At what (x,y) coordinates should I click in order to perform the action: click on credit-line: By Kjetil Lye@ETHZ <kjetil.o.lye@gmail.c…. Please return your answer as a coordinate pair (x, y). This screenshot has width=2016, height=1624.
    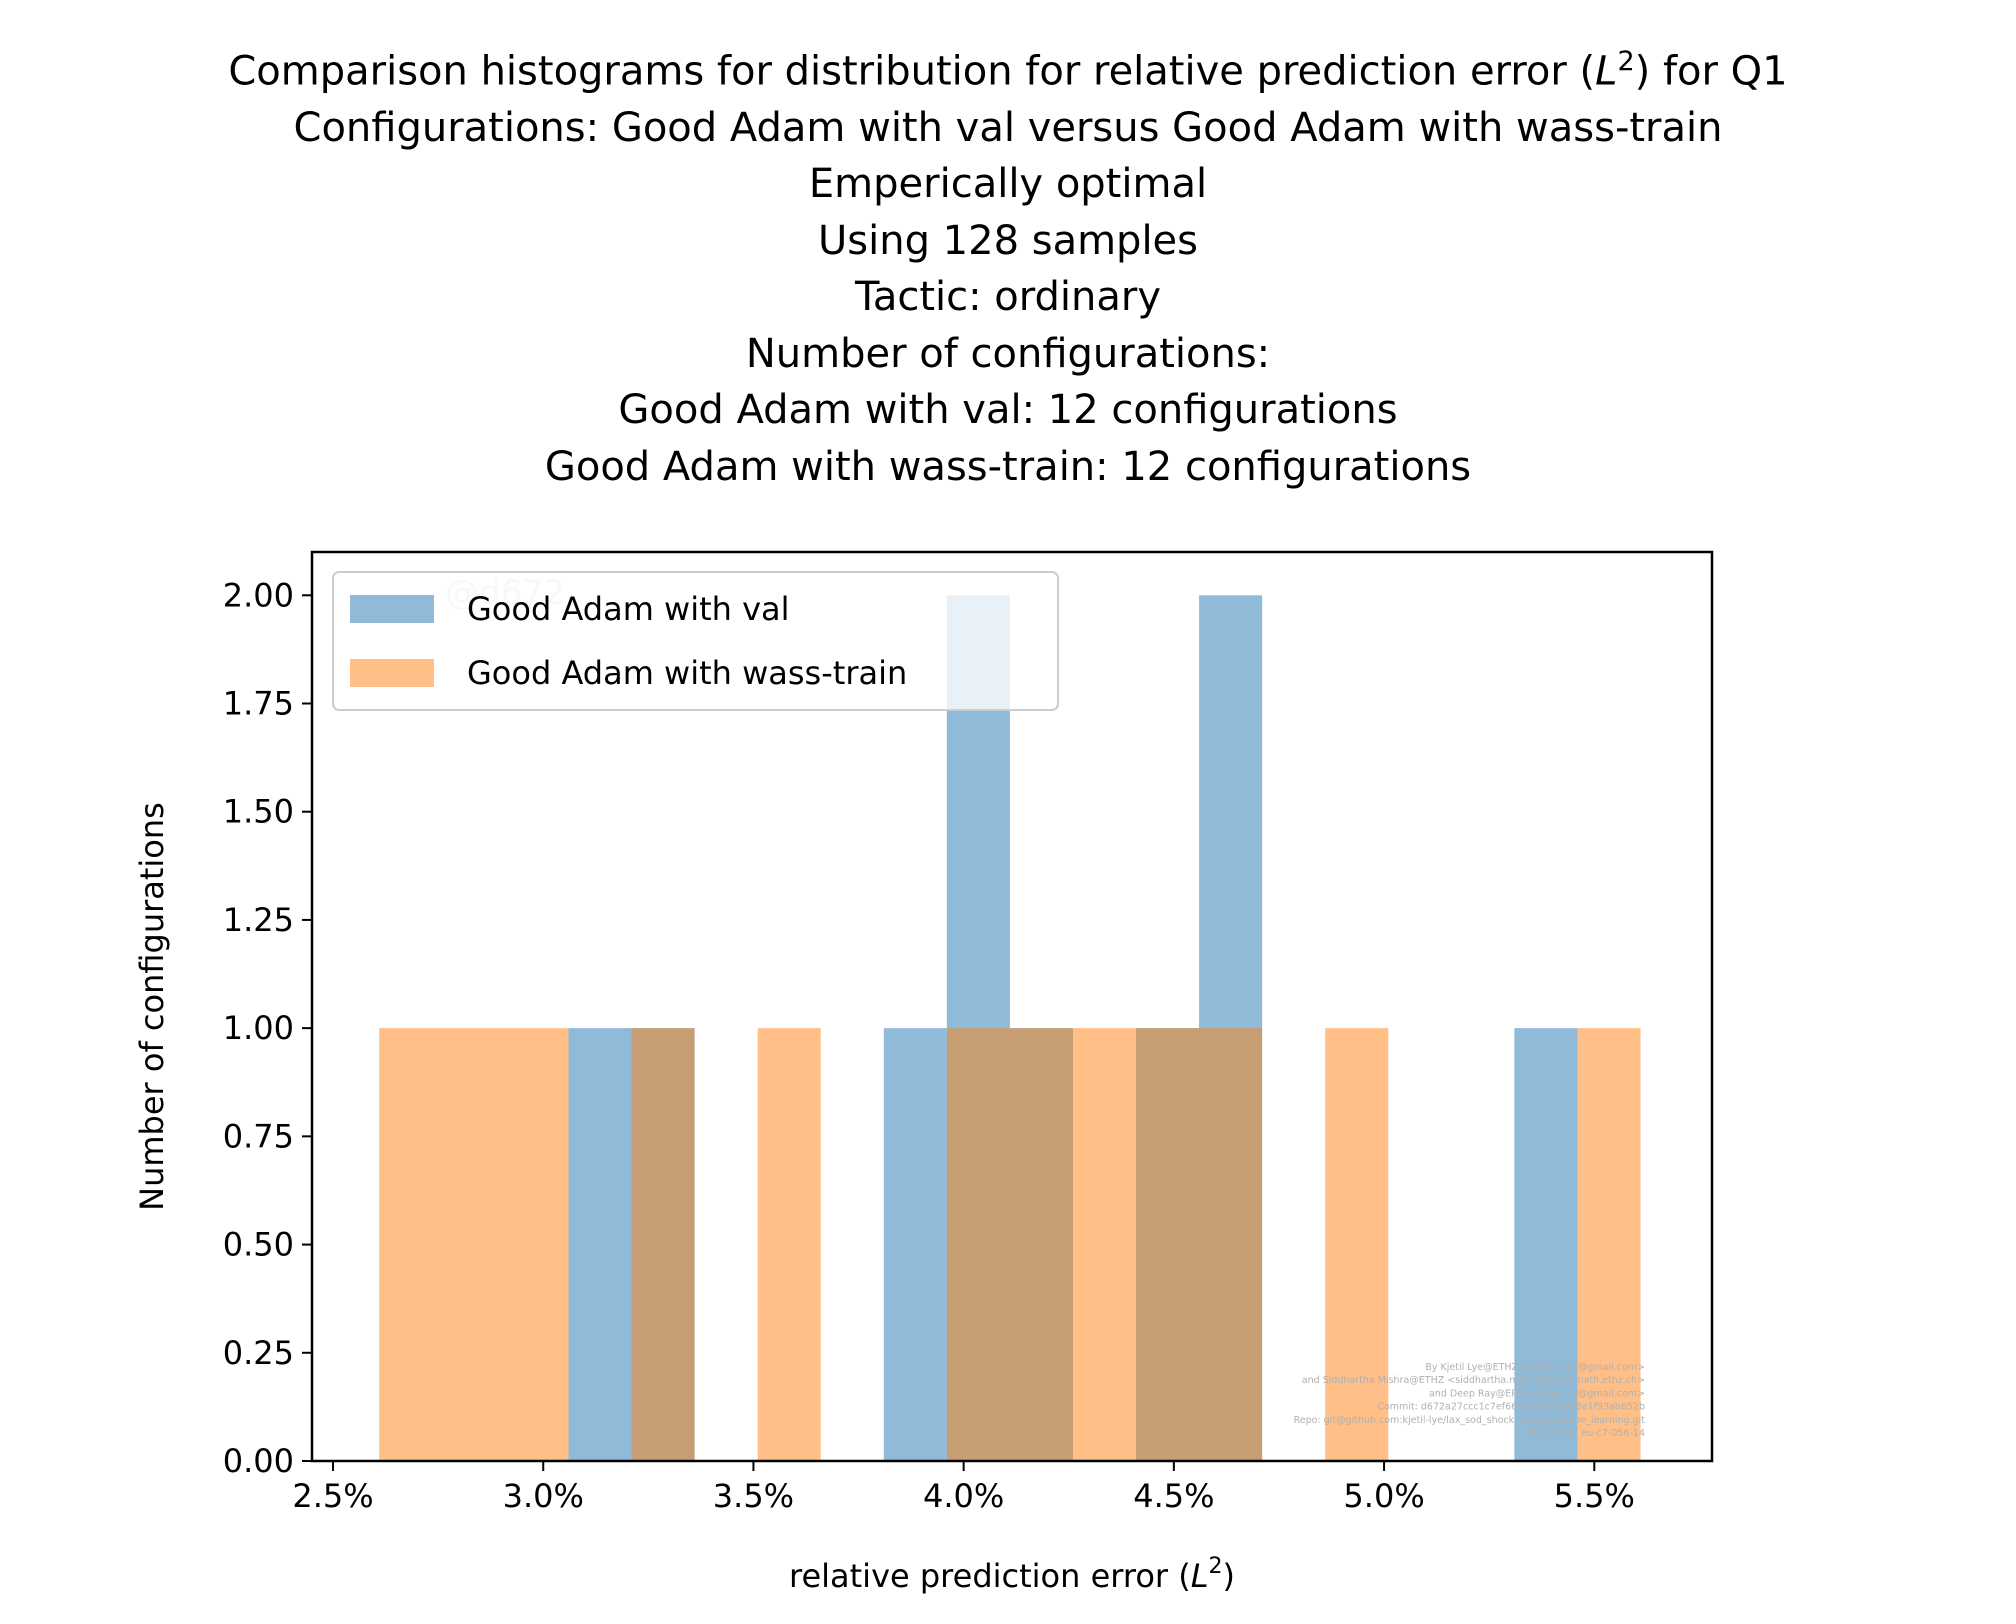
    Looking at the image, I should click on (1535, 1367).